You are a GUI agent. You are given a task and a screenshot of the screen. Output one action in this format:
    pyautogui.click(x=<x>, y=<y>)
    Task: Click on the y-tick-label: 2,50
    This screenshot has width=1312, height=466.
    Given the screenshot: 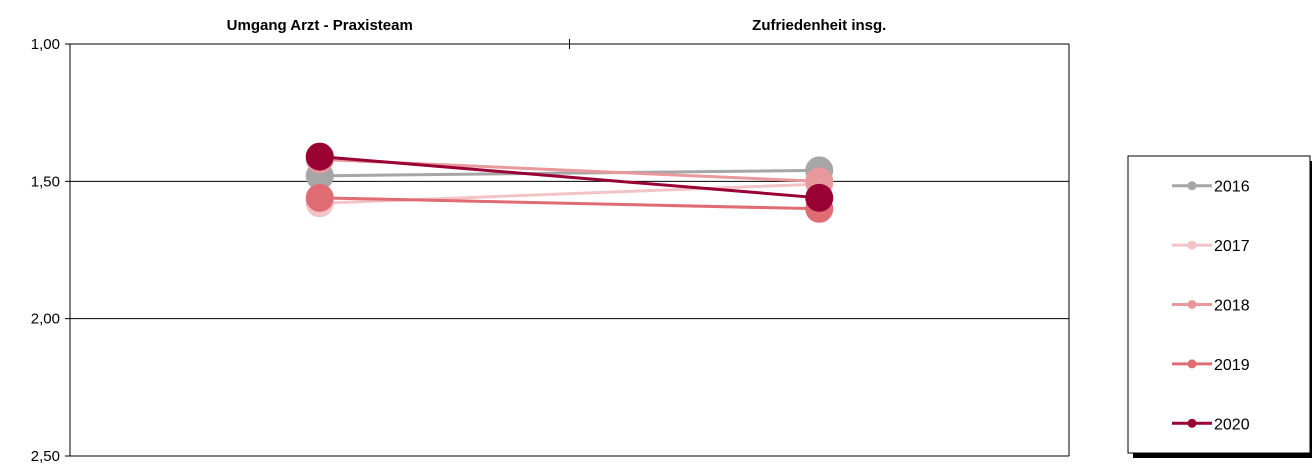 What is the action you would take?
    pyautogui.click(x=45, y=456)
    